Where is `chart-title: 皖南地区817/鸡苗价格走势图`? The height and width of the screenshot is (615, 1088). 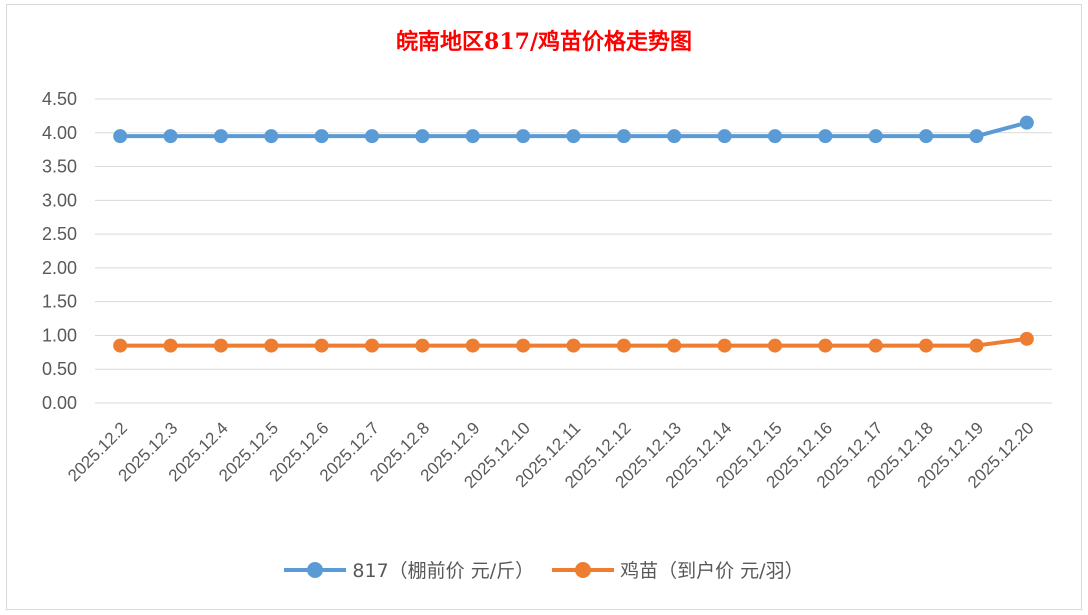 chart-title: 皖南地区817/鸡苗价格走势图 is located at coordinates (544, 42).